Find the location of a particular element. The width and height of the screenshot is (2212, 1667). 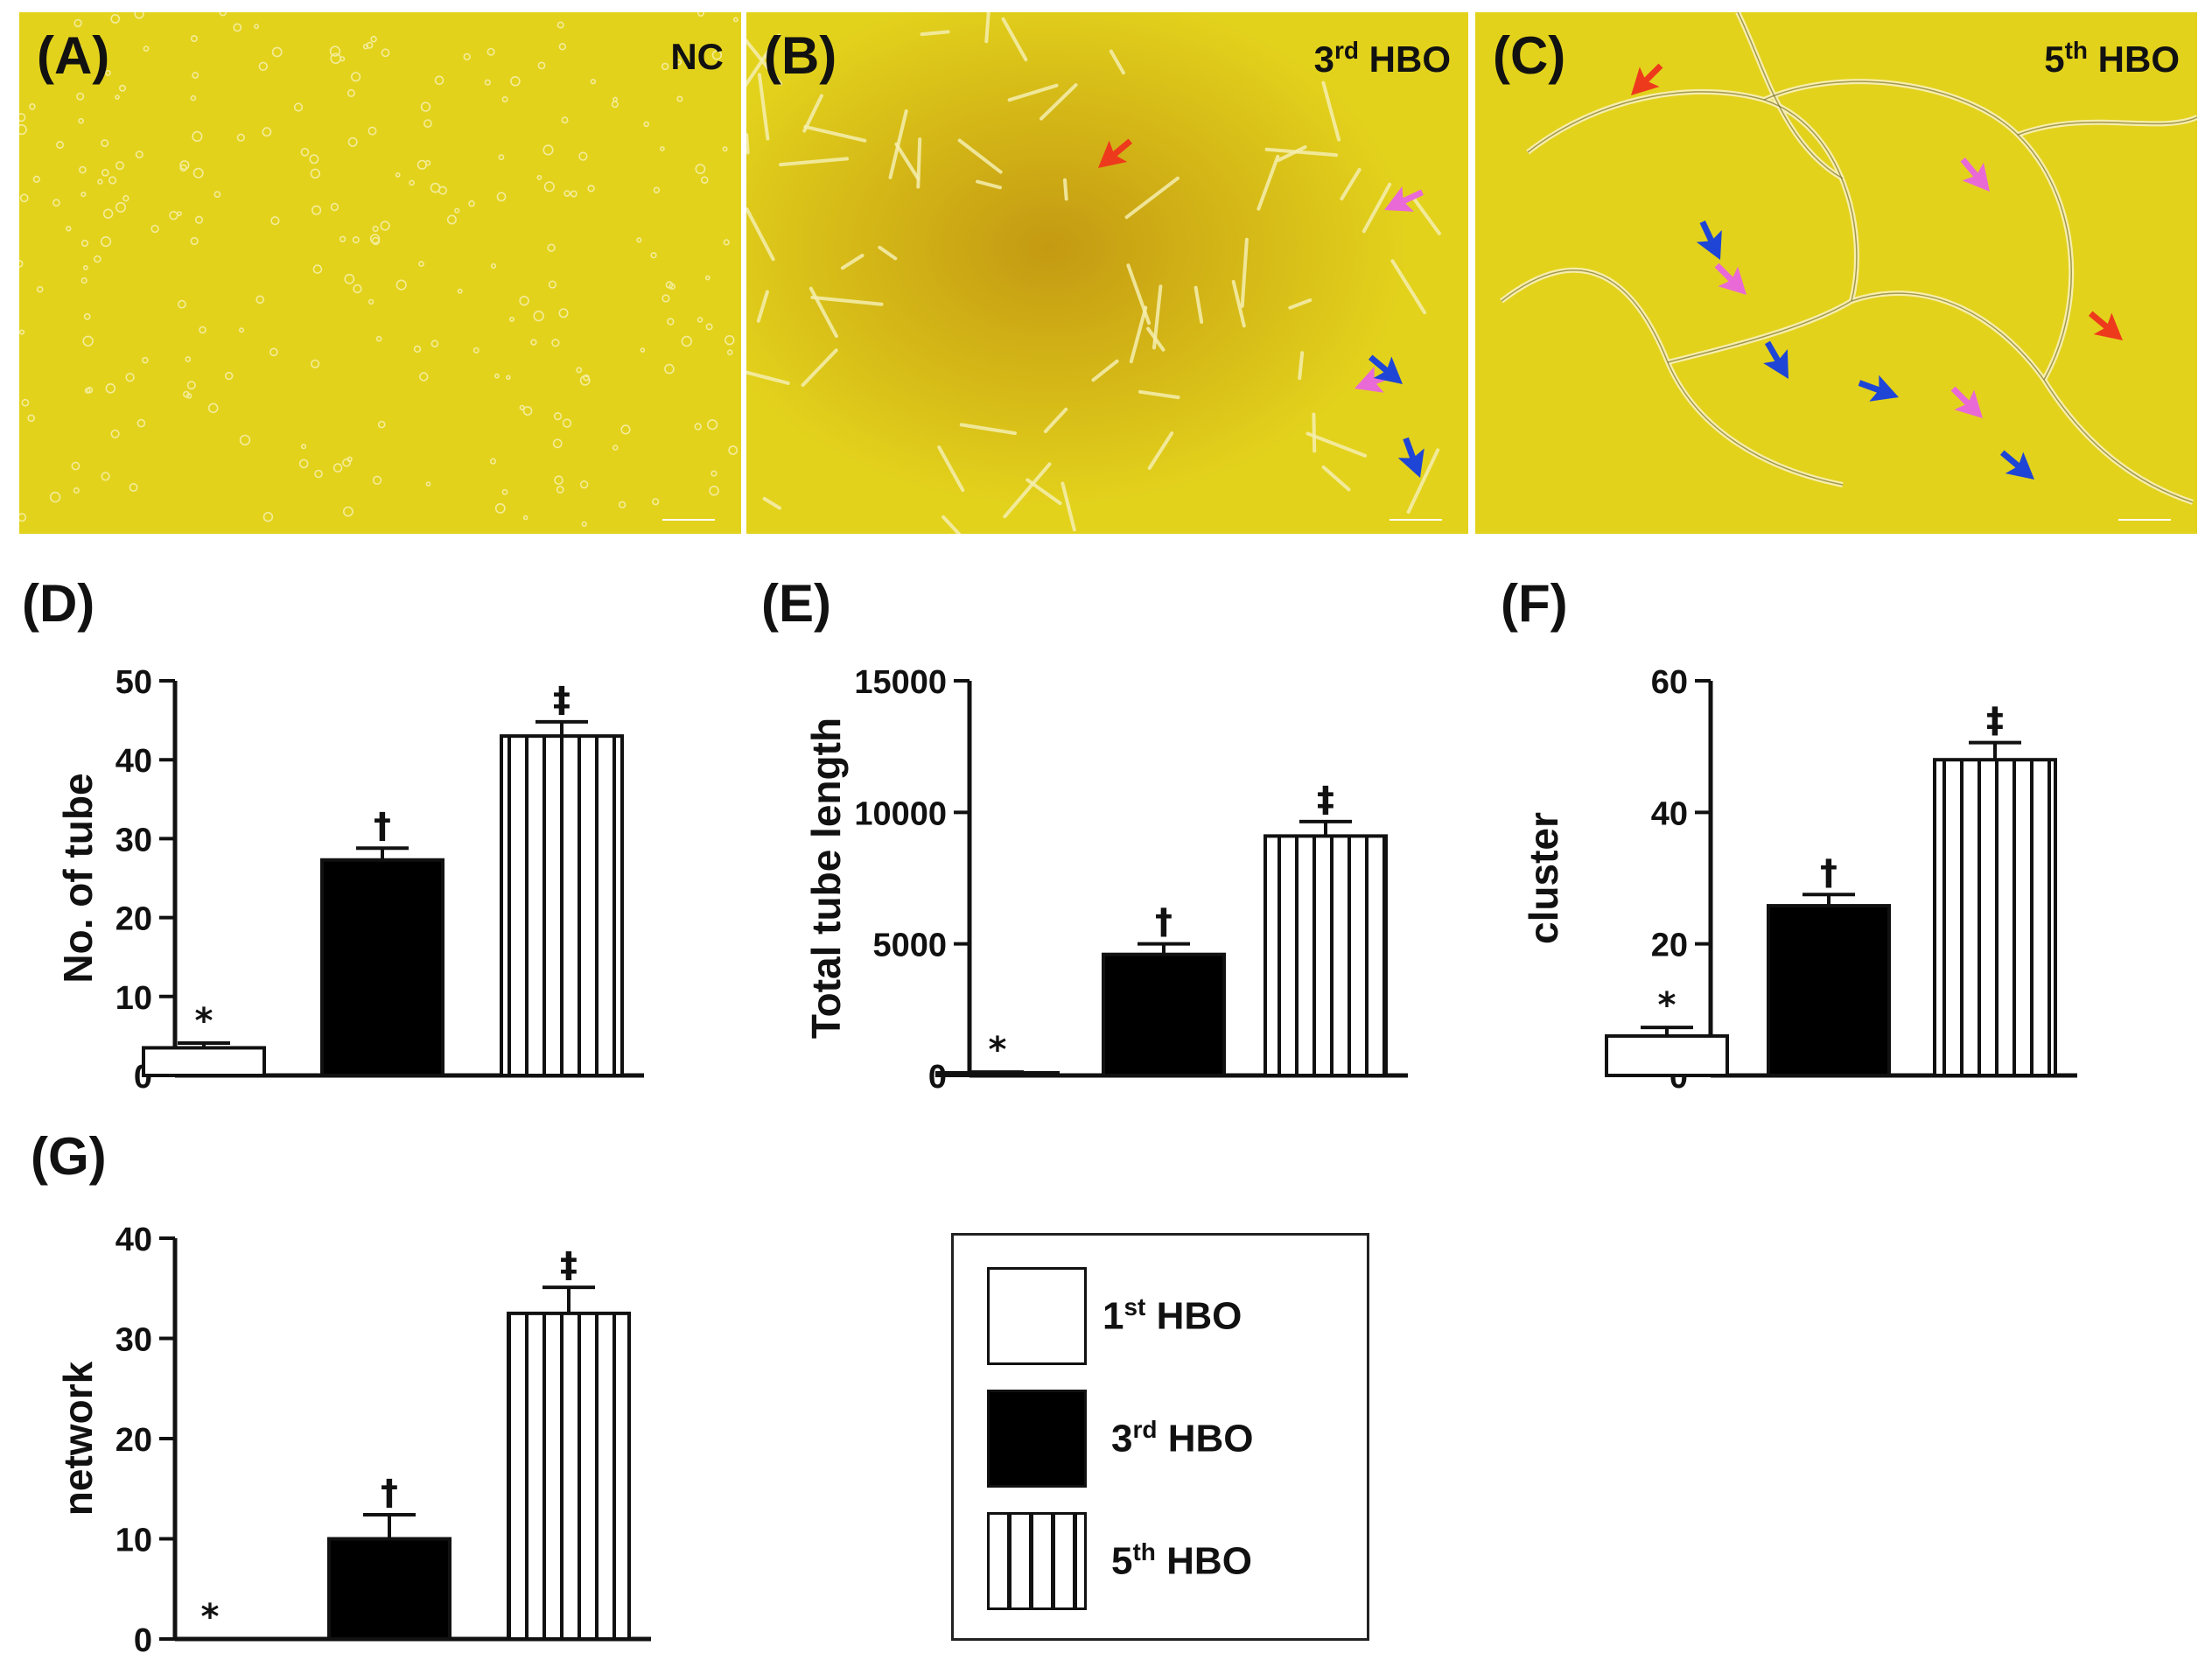

panel-label-d: (D) is located at coordinates (58, 603).